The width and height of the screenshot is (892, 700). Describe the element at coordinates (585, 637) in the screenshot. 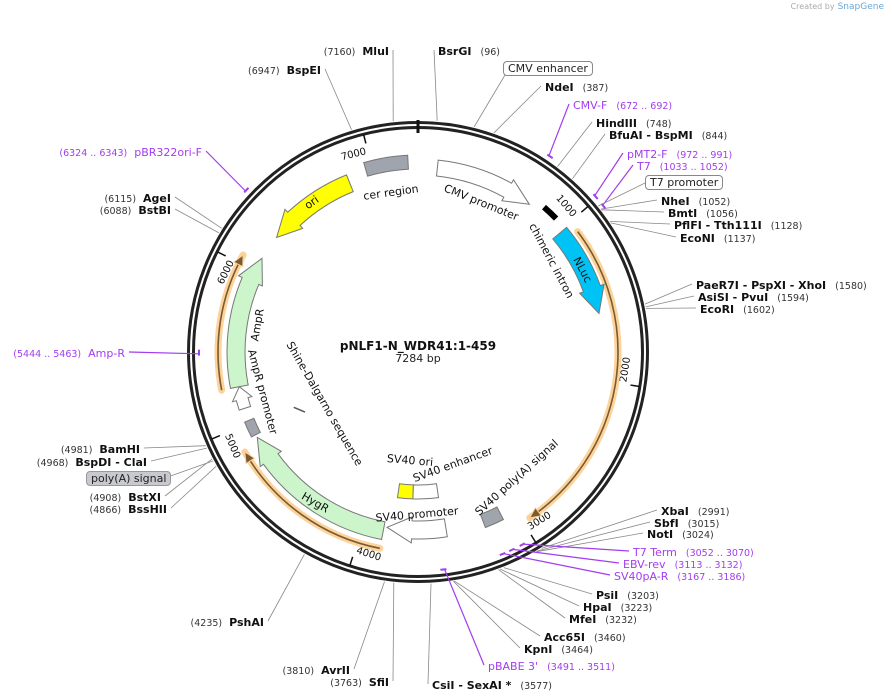

I see `enzyme-site-acc65i: Acc65I (3460)` at that location.